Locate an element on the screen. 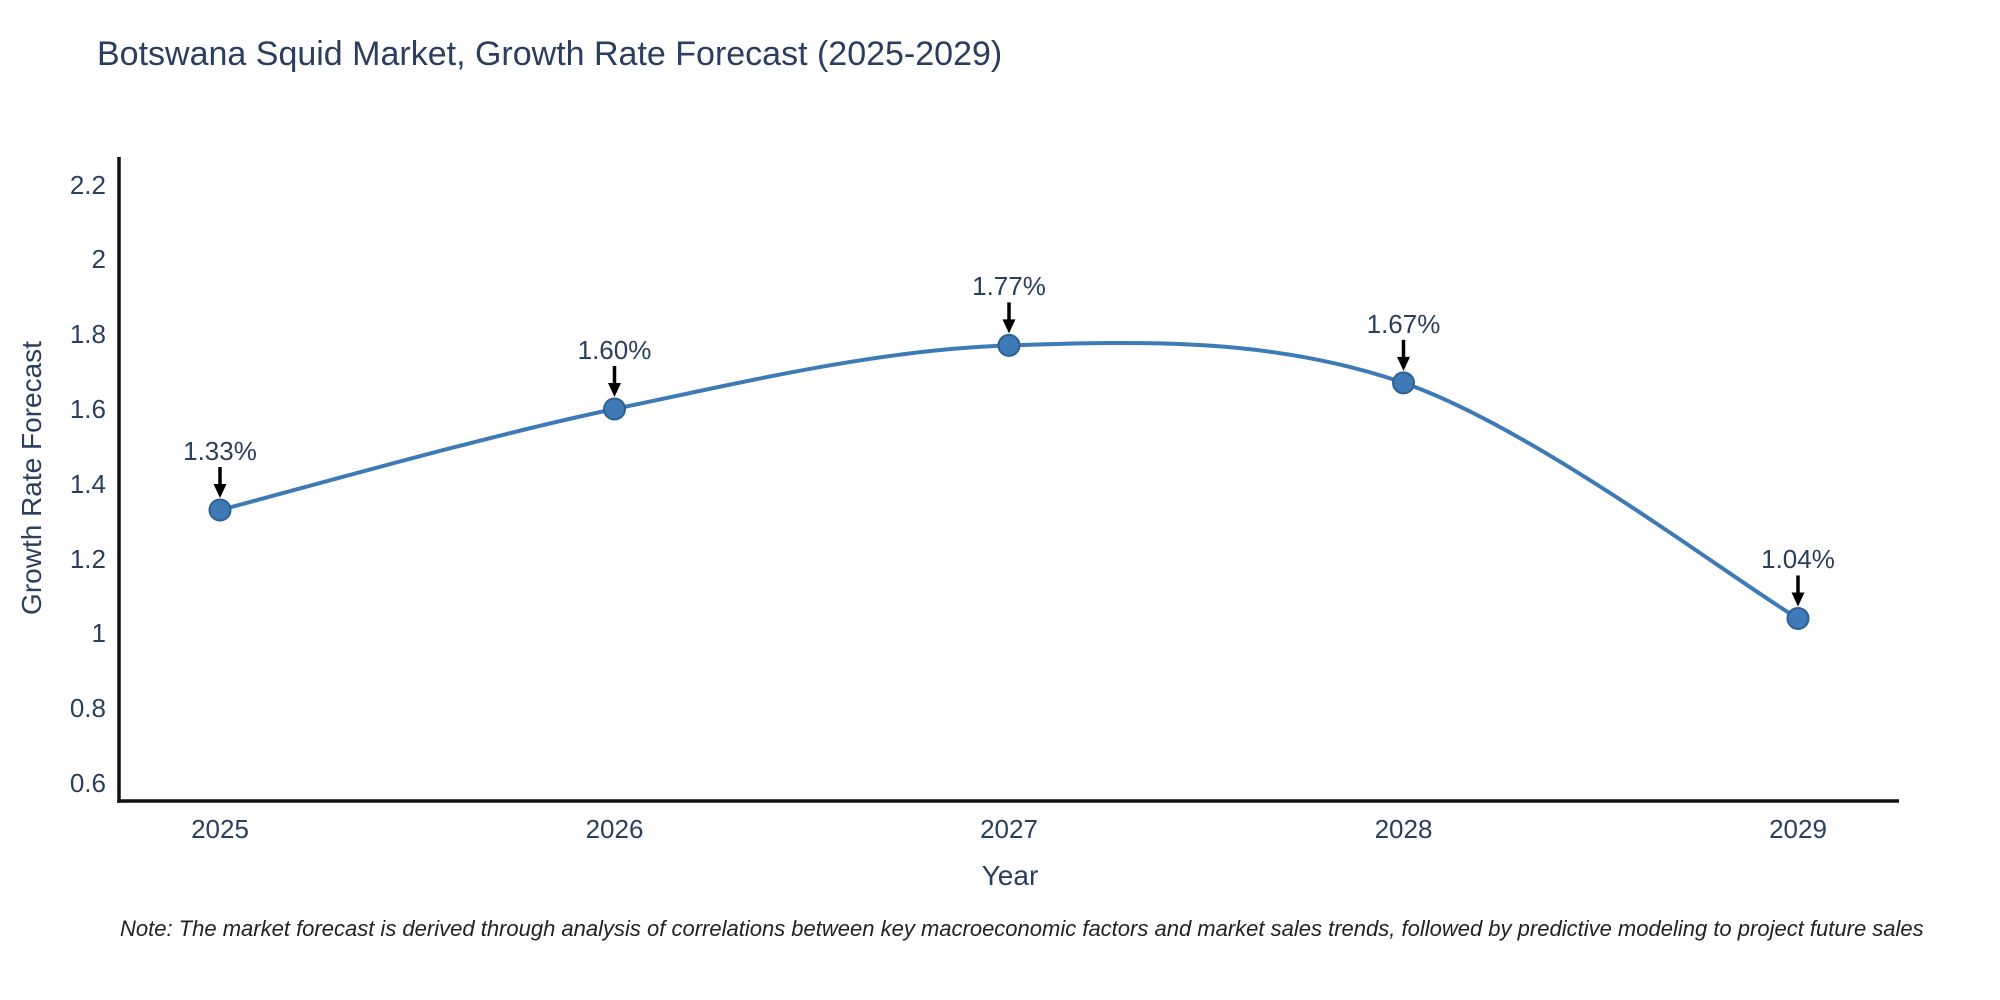 Image resolution: width=2000 pixels, height=1000 pixels. x-tick-label: 2027 is located at coordinates (1009, 829).